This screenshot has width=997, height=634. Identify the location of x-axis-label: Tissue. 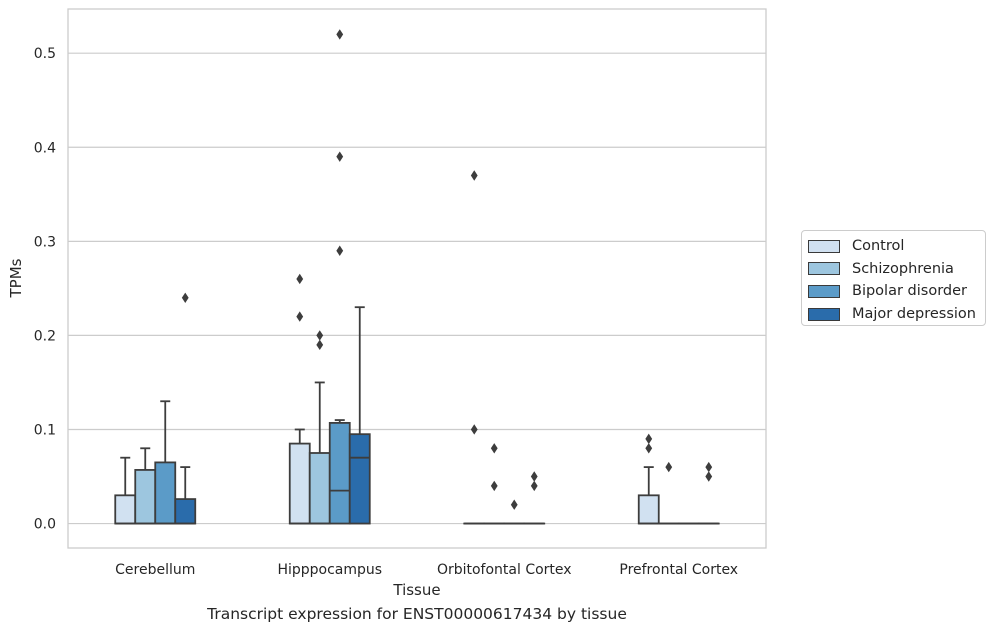
(416, 590).